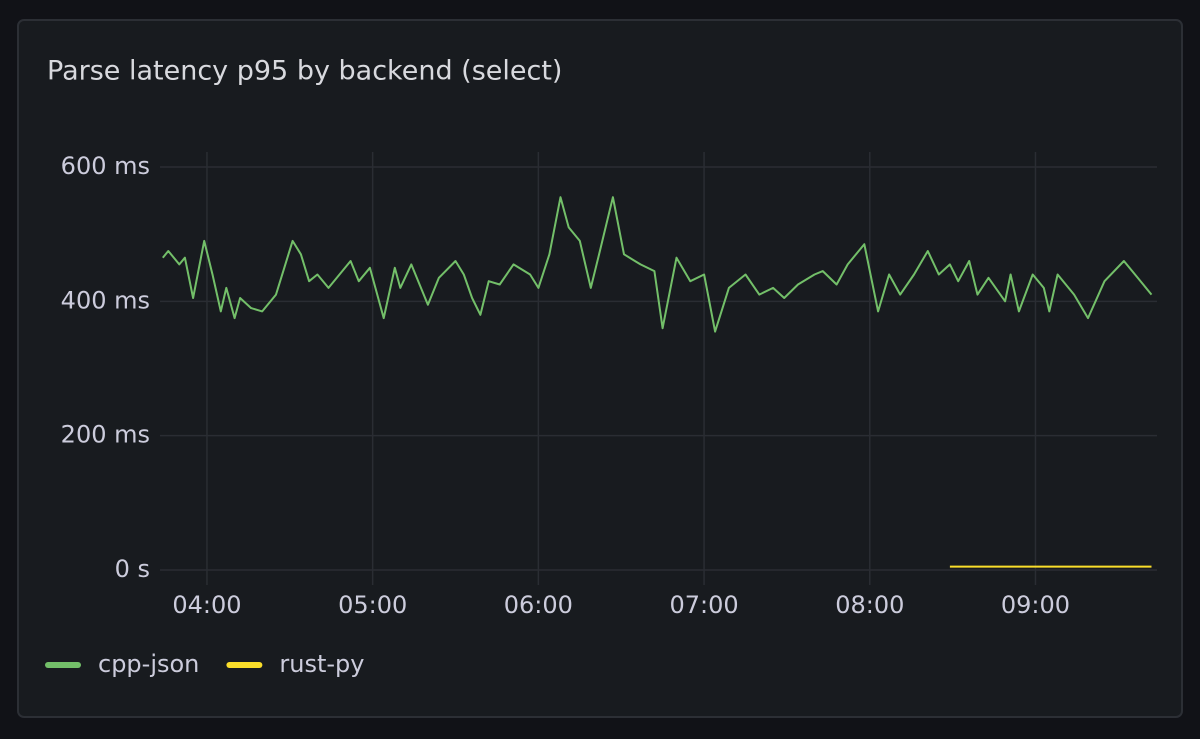 This screenshot has height=739, width=1200. I want to click on x-tick-label: 07:00, so click(703, 605).